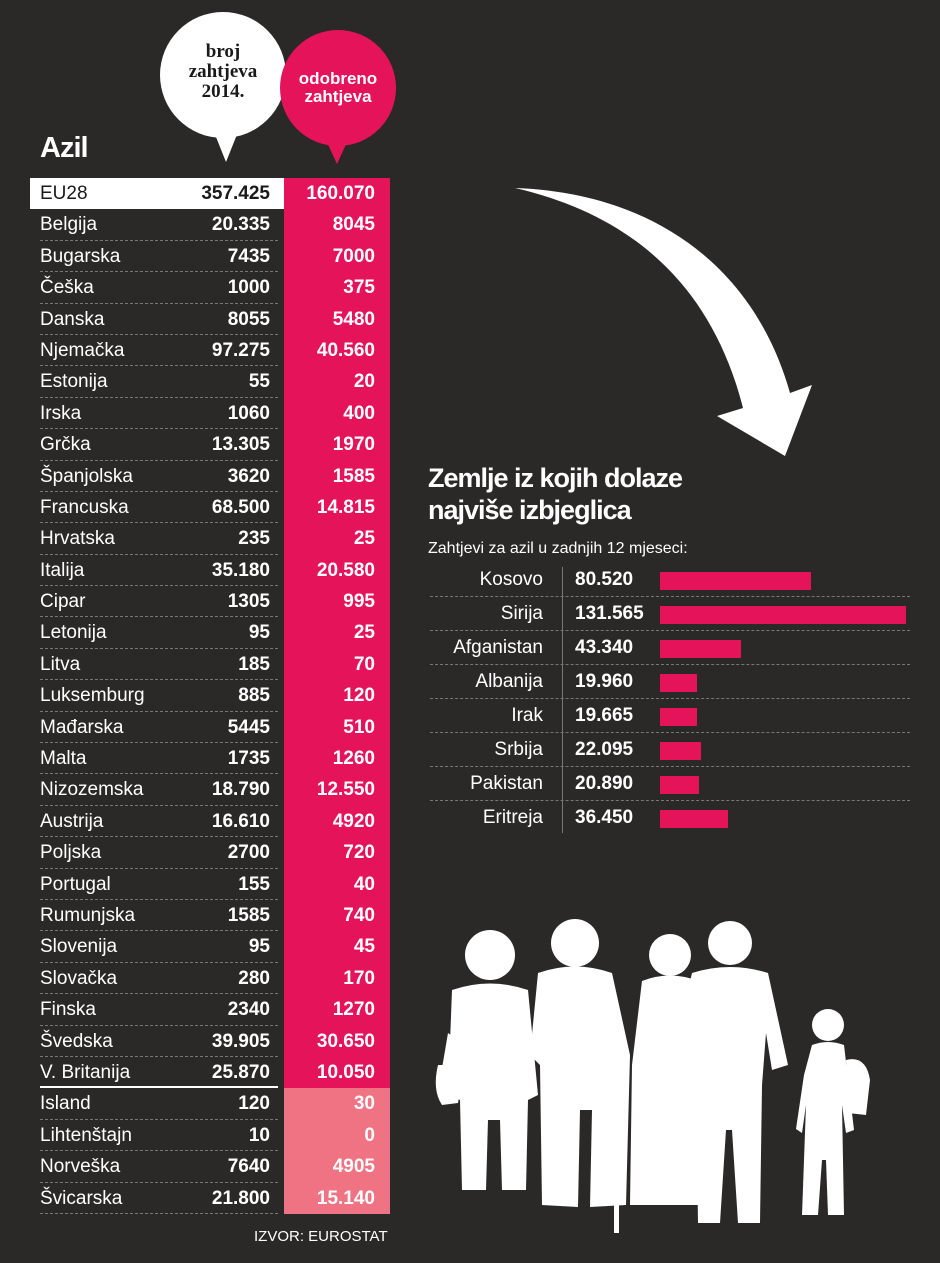 The image size is (940, 1263). Describe the element at coordinates (92, 696) in the screenshot. I see `country-name: Luksemburg` at that location.